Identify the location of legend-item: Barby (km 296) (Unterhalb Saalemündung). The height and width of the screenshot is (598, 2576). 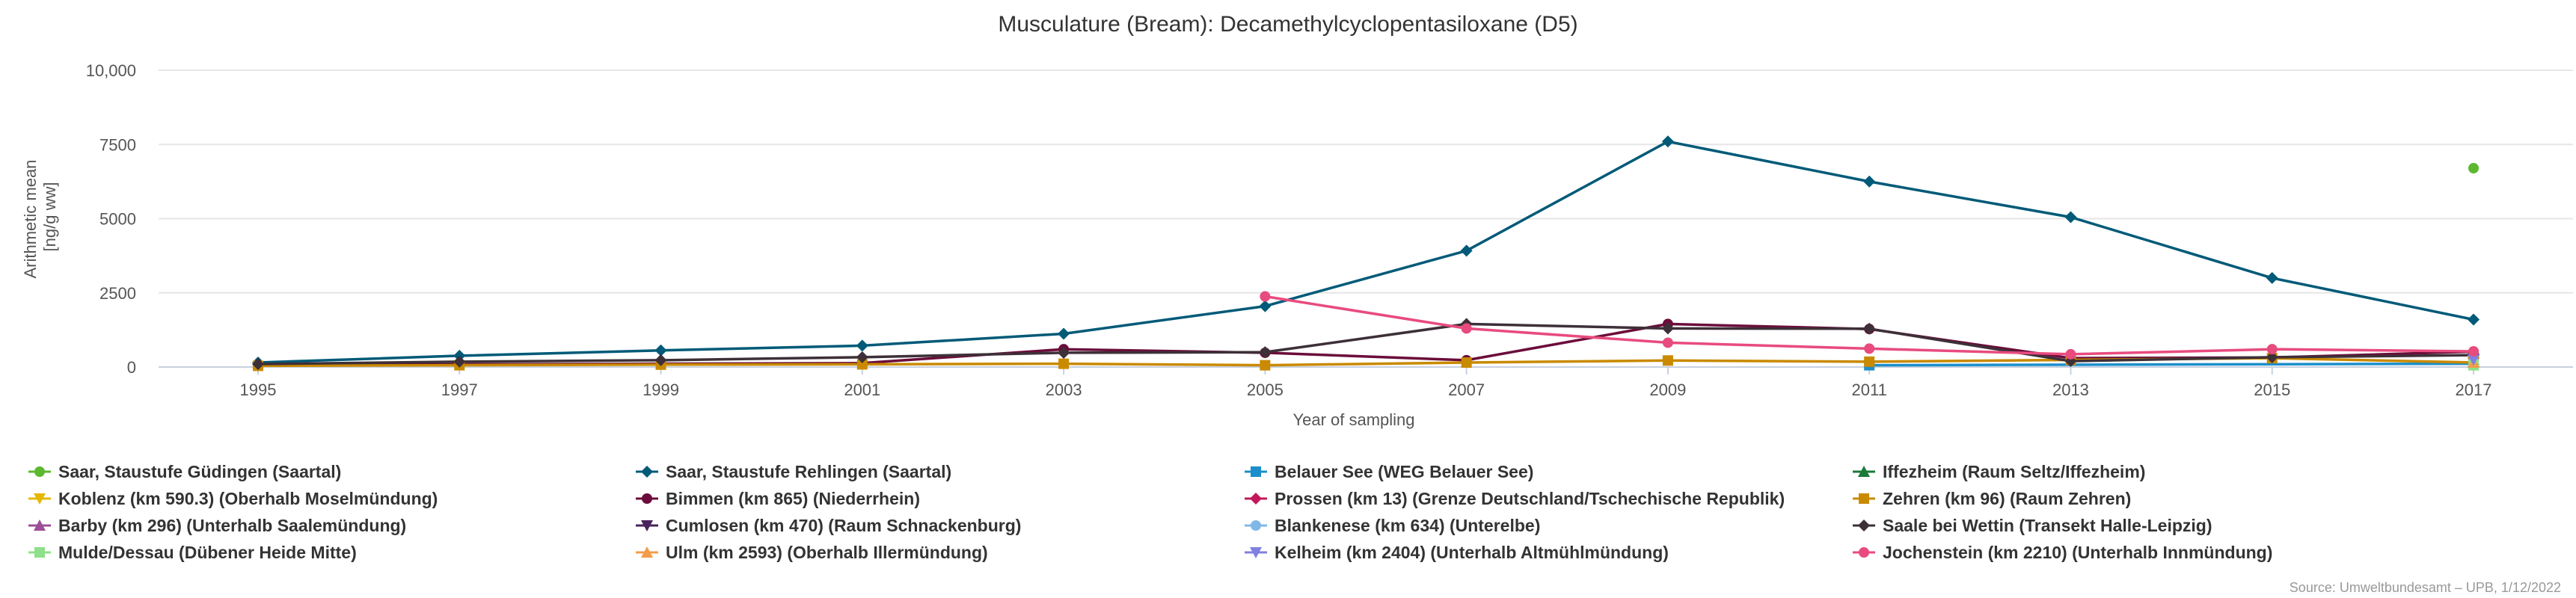
(232, 525).